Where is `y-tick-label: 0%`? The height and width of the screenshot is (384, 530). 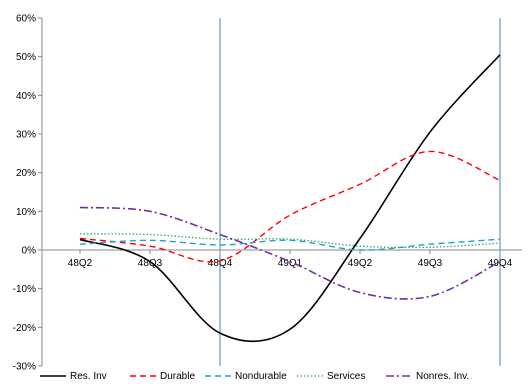 y-tick-label: 0% is located at coordinates (29, 251).